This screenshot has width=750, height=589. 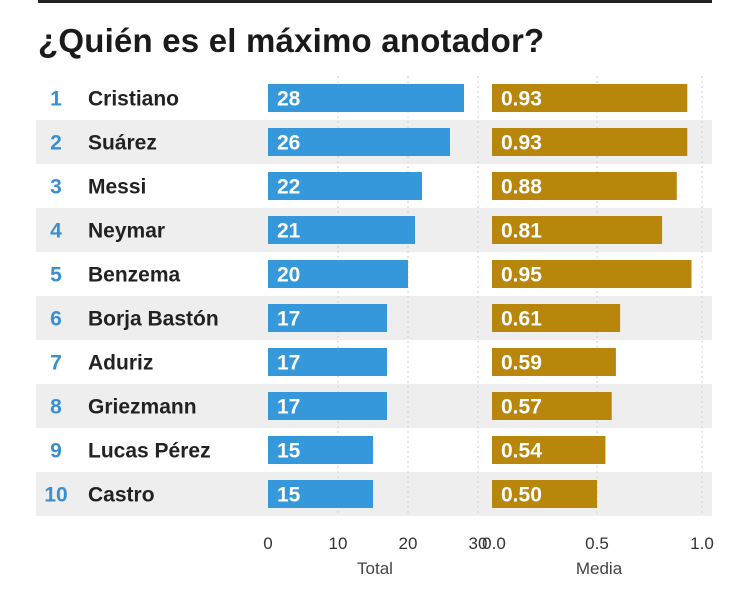 I want to click on total-value-label: 26, so click(x=288, y=143).